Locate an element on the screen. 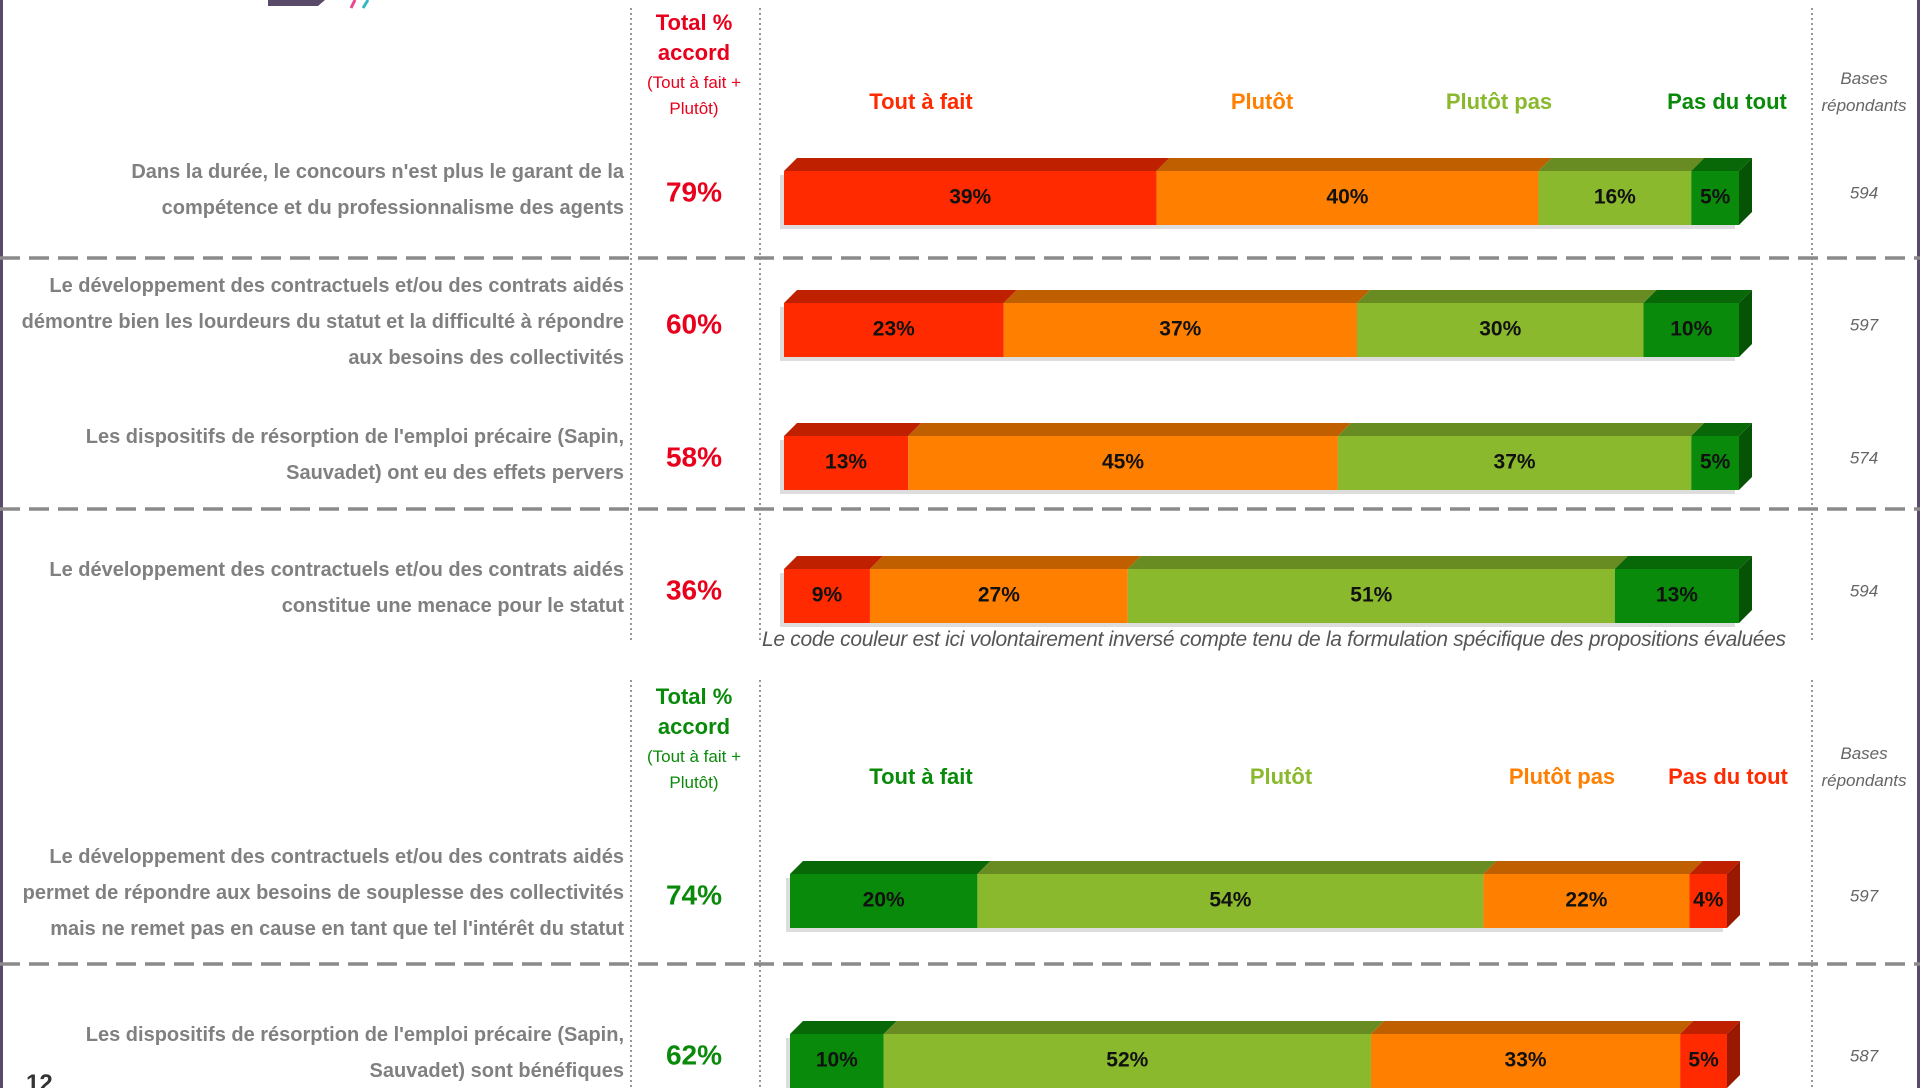 This screenshot has height=1088, width=1920. value-label: 20% is located at coordinates (884, 900).